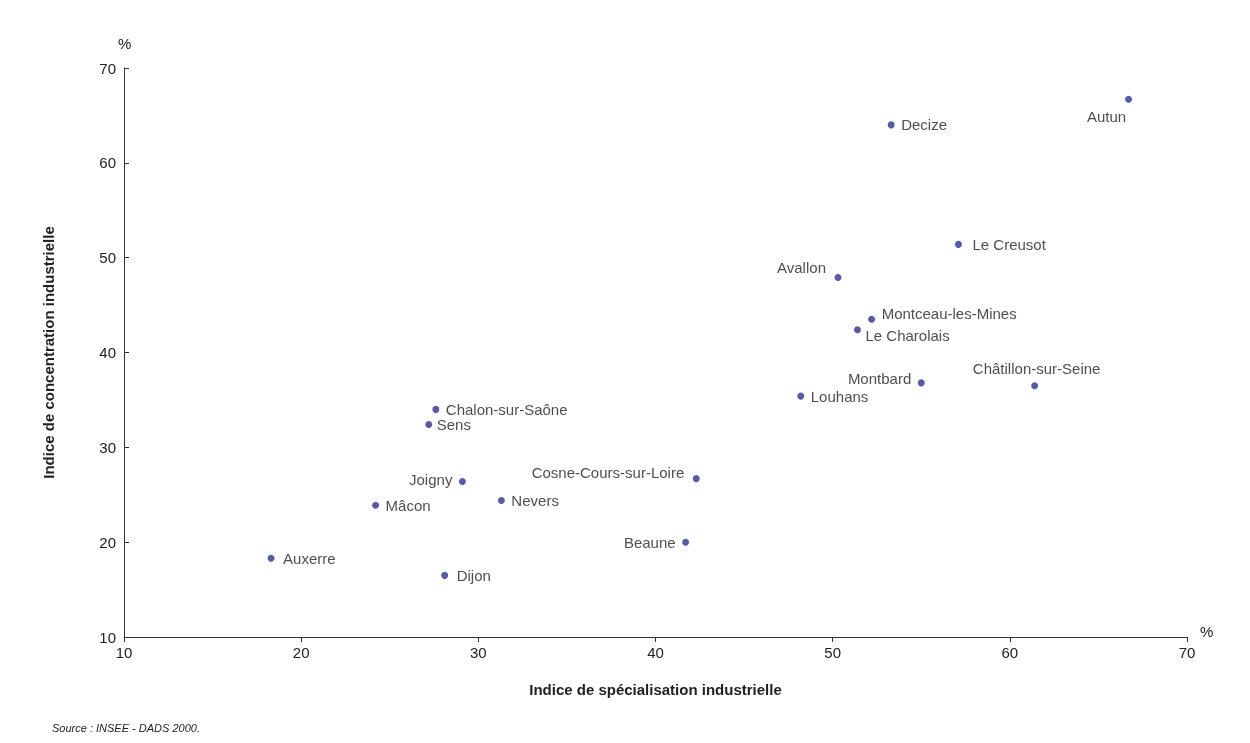 The width and height of the screenshot is (1250, 743). What do you see at coordinates (801, 268) in the screenshot?
I see `annotation: Avallon` at bounding box center [801, 268].